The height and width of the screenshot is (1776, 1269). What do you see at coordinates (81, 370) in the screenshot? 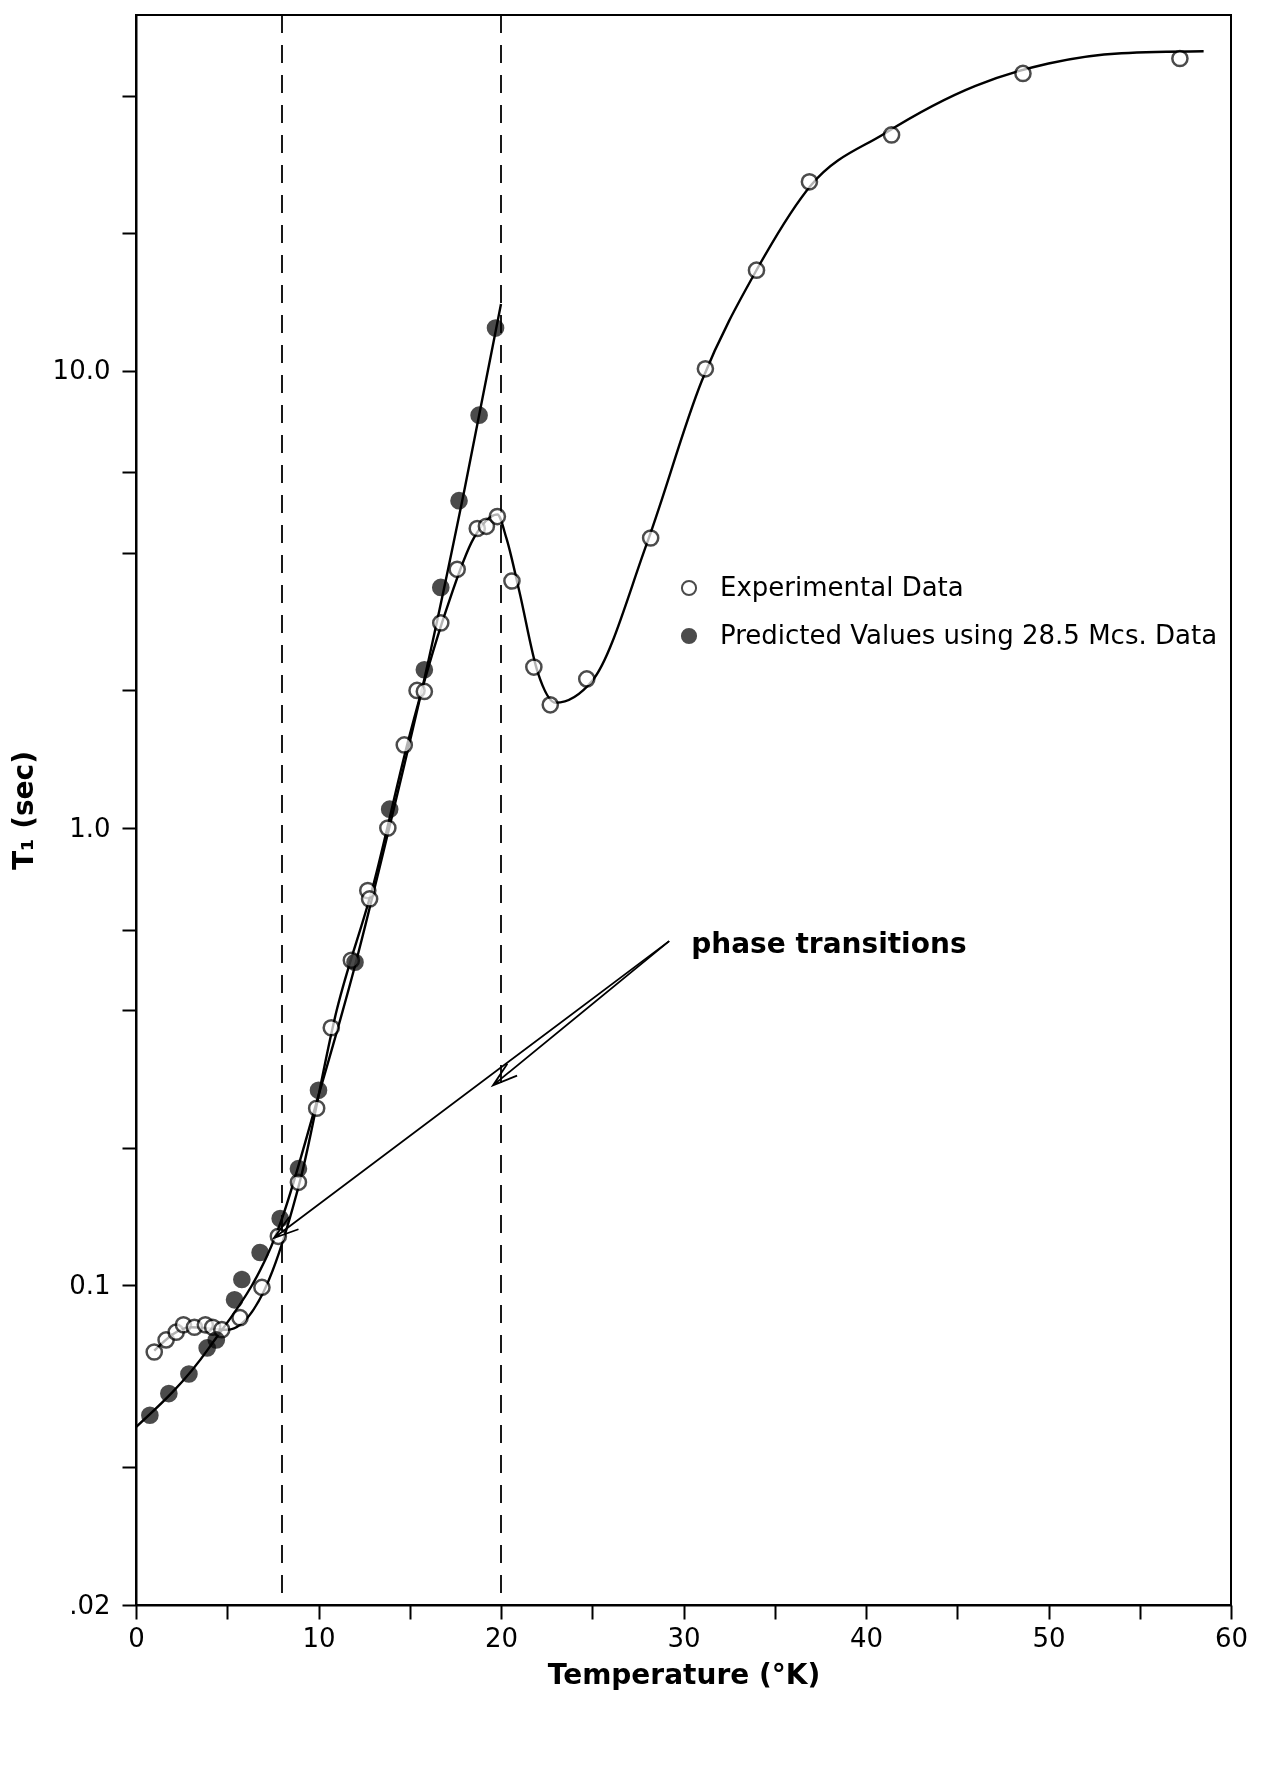
I see `y-tick-label: 10.0` at bounding box center [81, 370].